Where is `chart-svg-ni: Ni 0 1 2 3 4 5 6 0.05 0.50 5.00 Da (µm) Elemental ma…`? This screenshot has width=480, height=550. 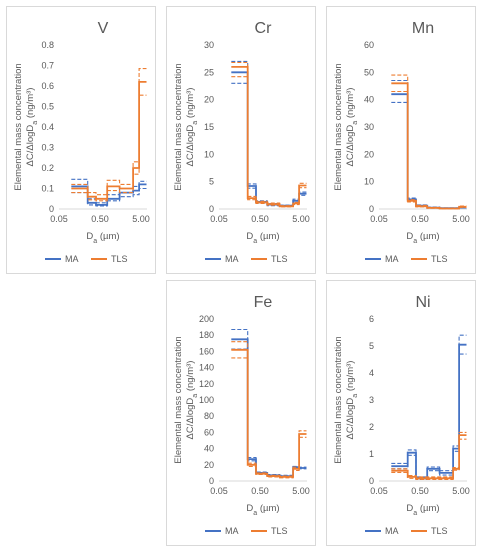
chart-svg-ni: Ni 0 1 2 3 4 5 6 0.05 0.50 5.00 Da (µm) Elemental ma… is located at coordinates (401, 415).